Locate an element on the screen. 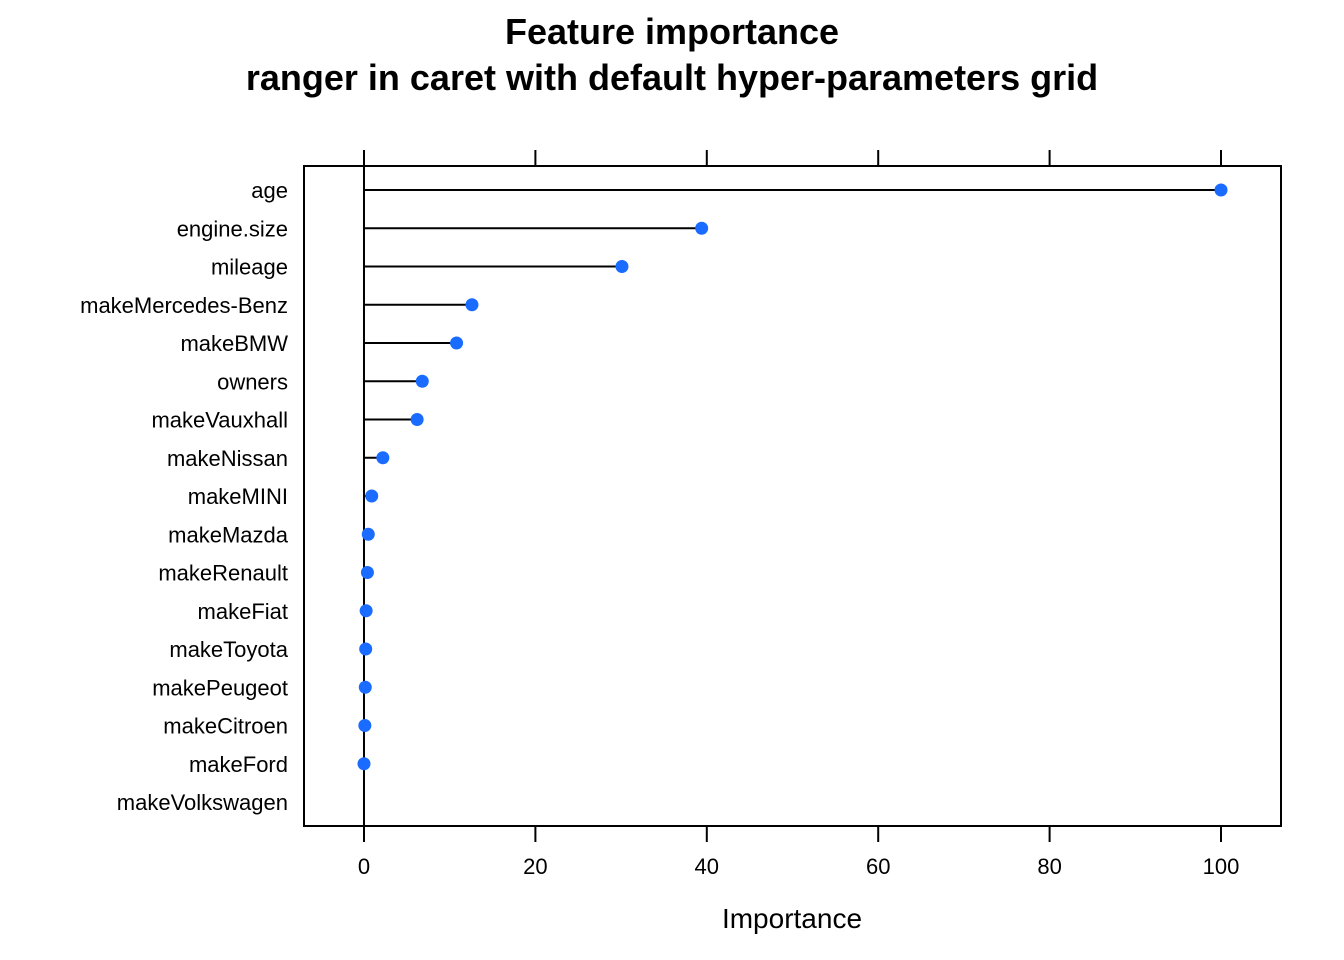 Image resolution: width=1344 pixels, height=960 pixels. category-label: makeFiat is located at coordinates (243, 611).